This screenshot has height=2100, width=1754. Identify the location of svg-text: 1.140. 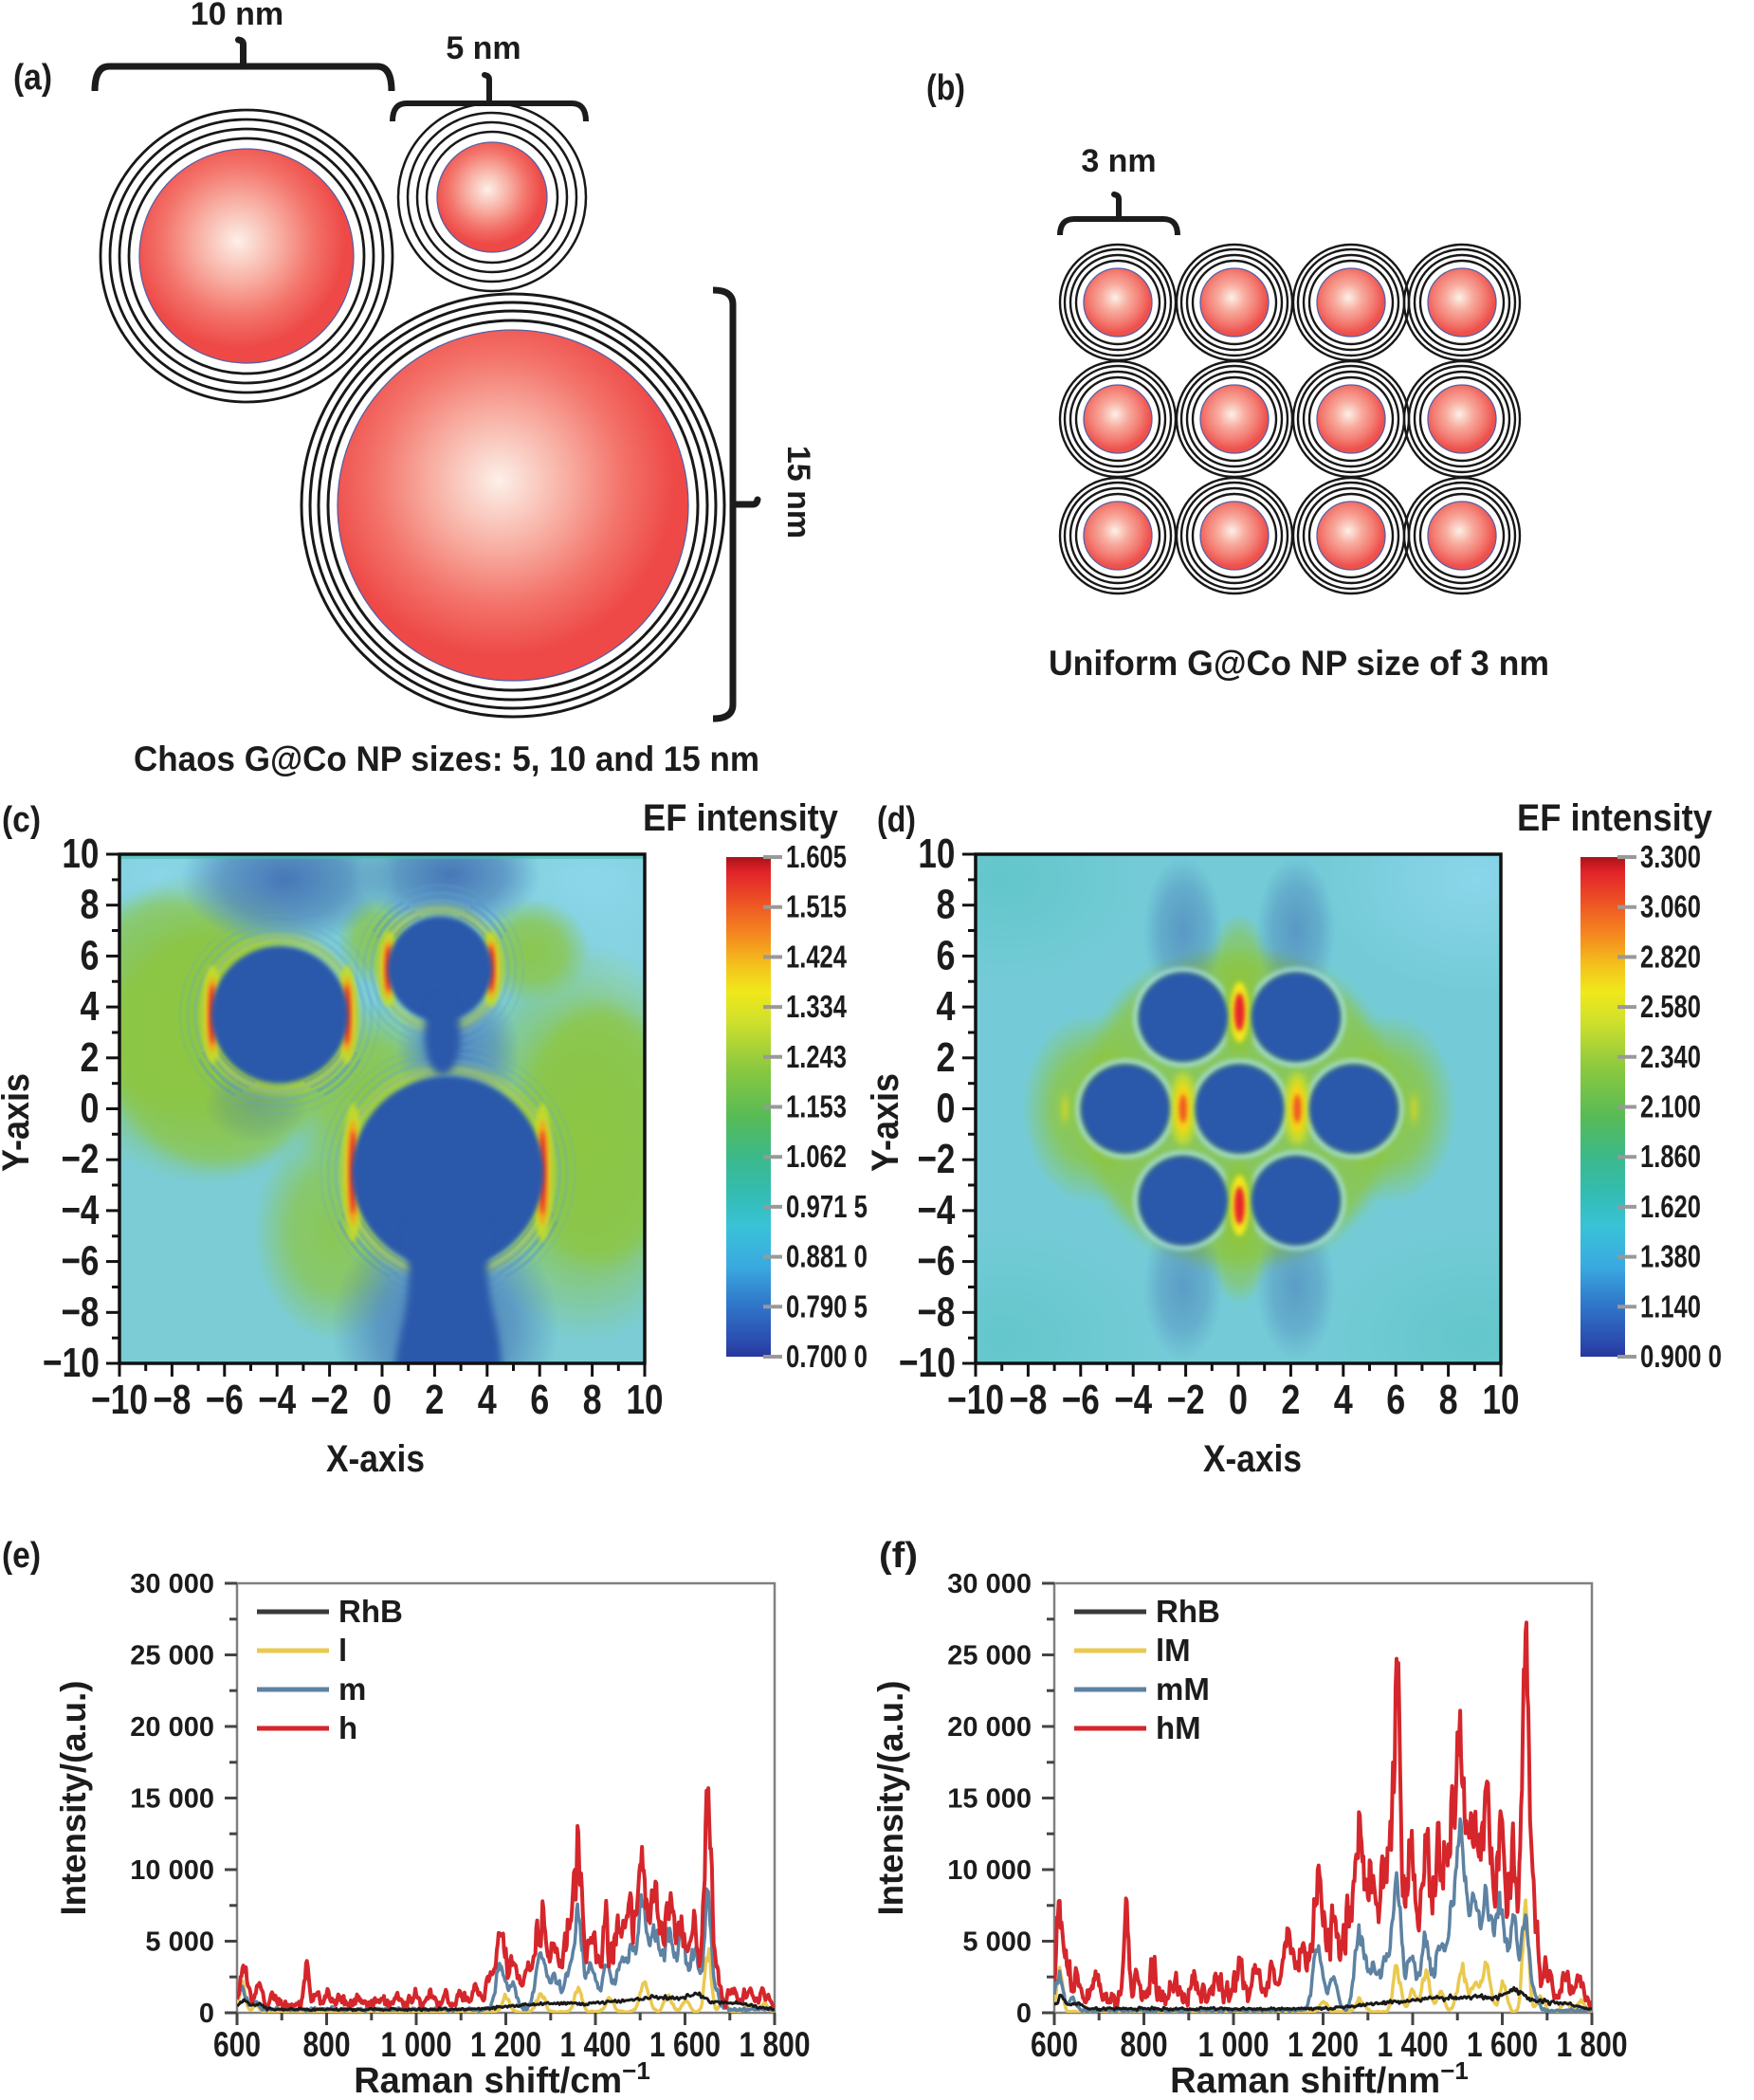
(1671, 1306).